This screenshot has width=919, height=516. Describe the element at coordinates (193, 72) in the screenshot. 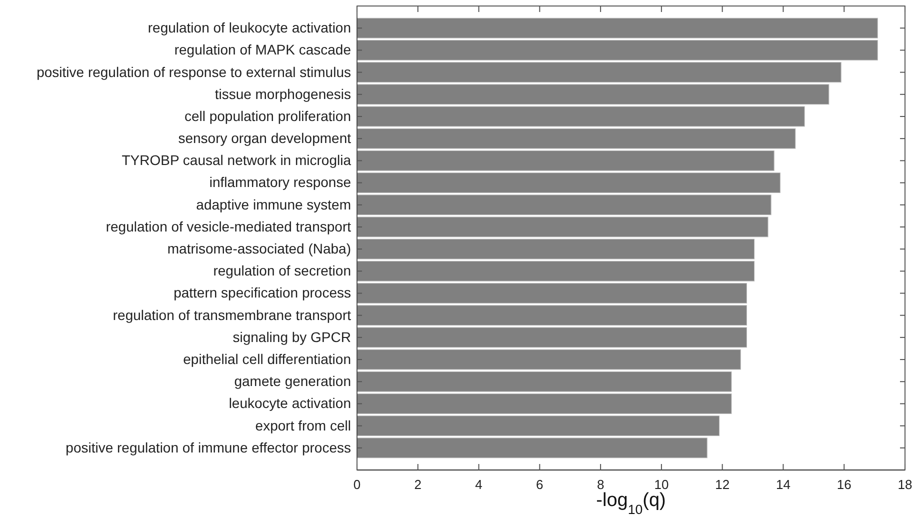

I see `y-tick-label: positive regulation of response to external stimulus` at that location.